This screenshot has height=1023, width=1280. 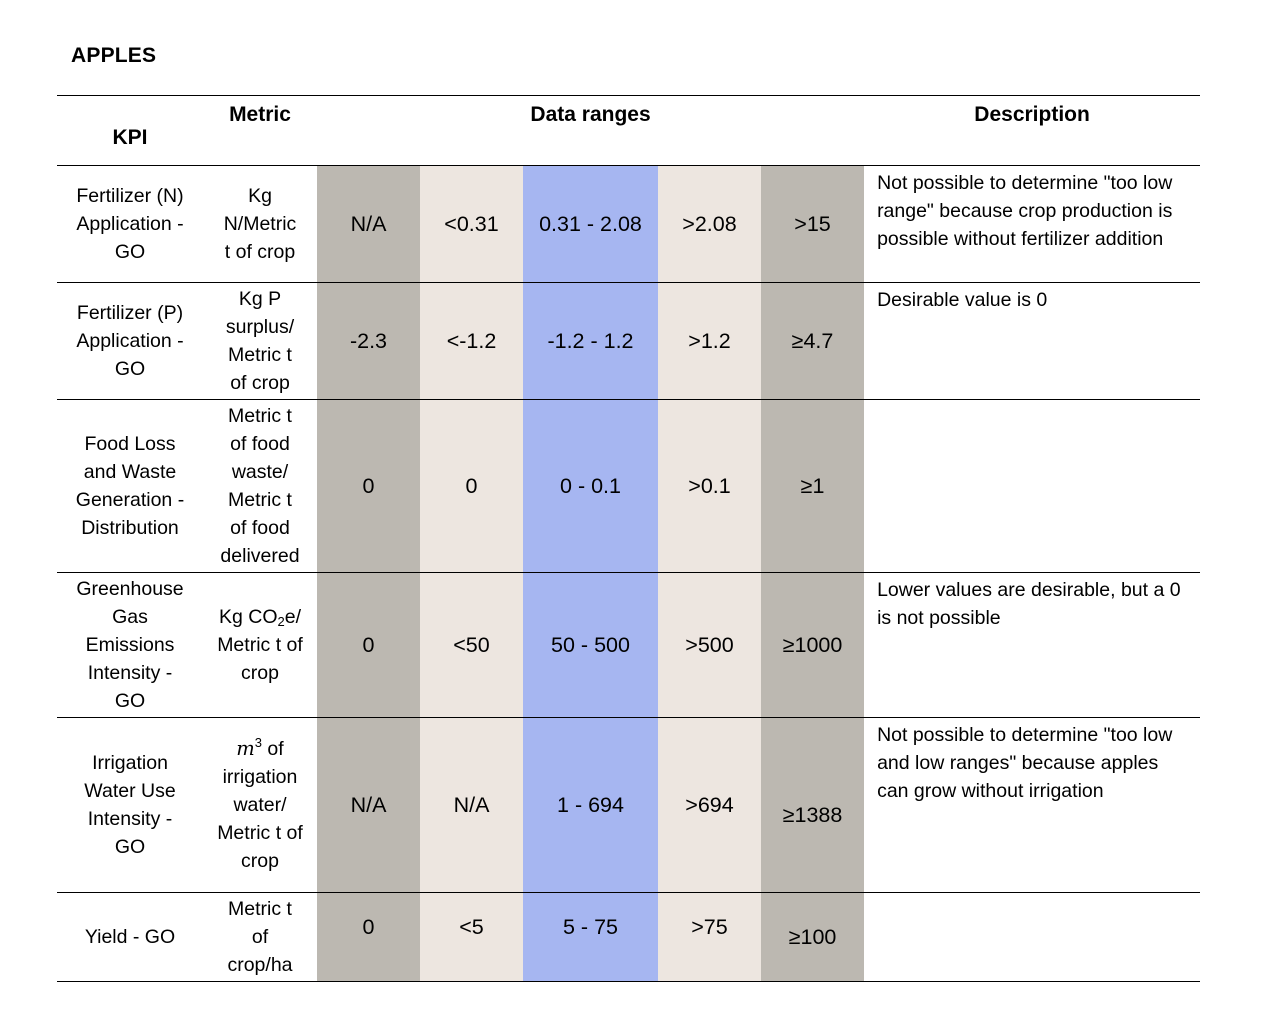 I want to click on range-desirable: 5 - 75, so click(x=590, y=937).